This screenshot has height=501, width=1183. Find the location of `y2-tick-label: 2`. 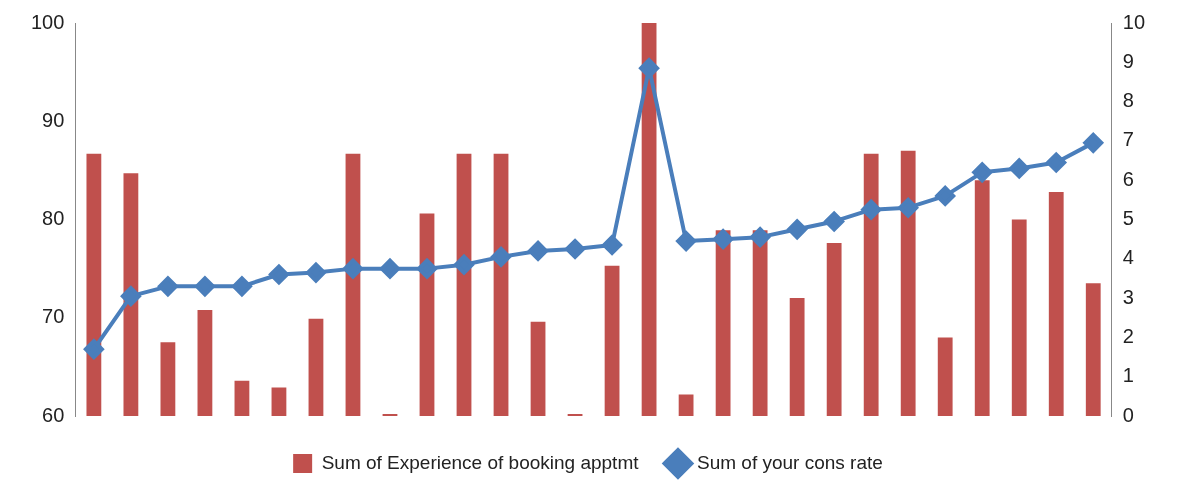

y2-tick-label: 2 is located at coordinates (1128, 335).